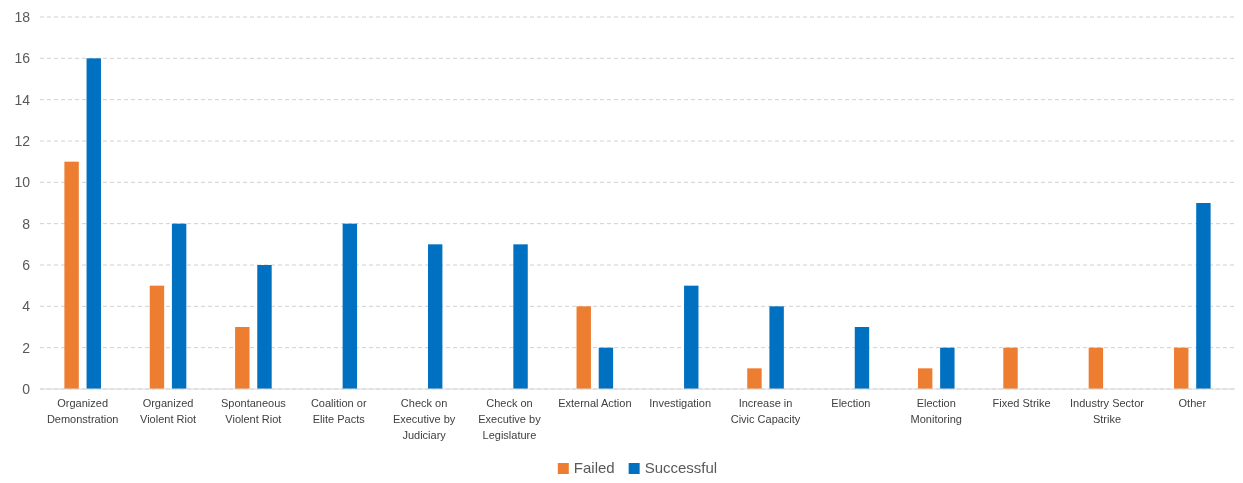  I want to click on x-tick-label: Coalition or Elite Pacts, so click(338, 411).